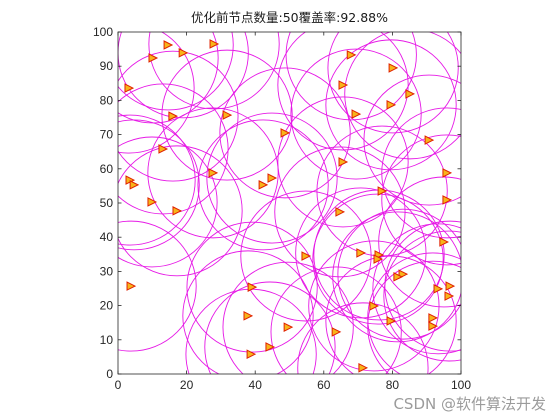 This screenshot has width=560, height=420. Describe the element at coordinates (107, 306) in the screenshot. I see `y-tick-label: 20` at that location.